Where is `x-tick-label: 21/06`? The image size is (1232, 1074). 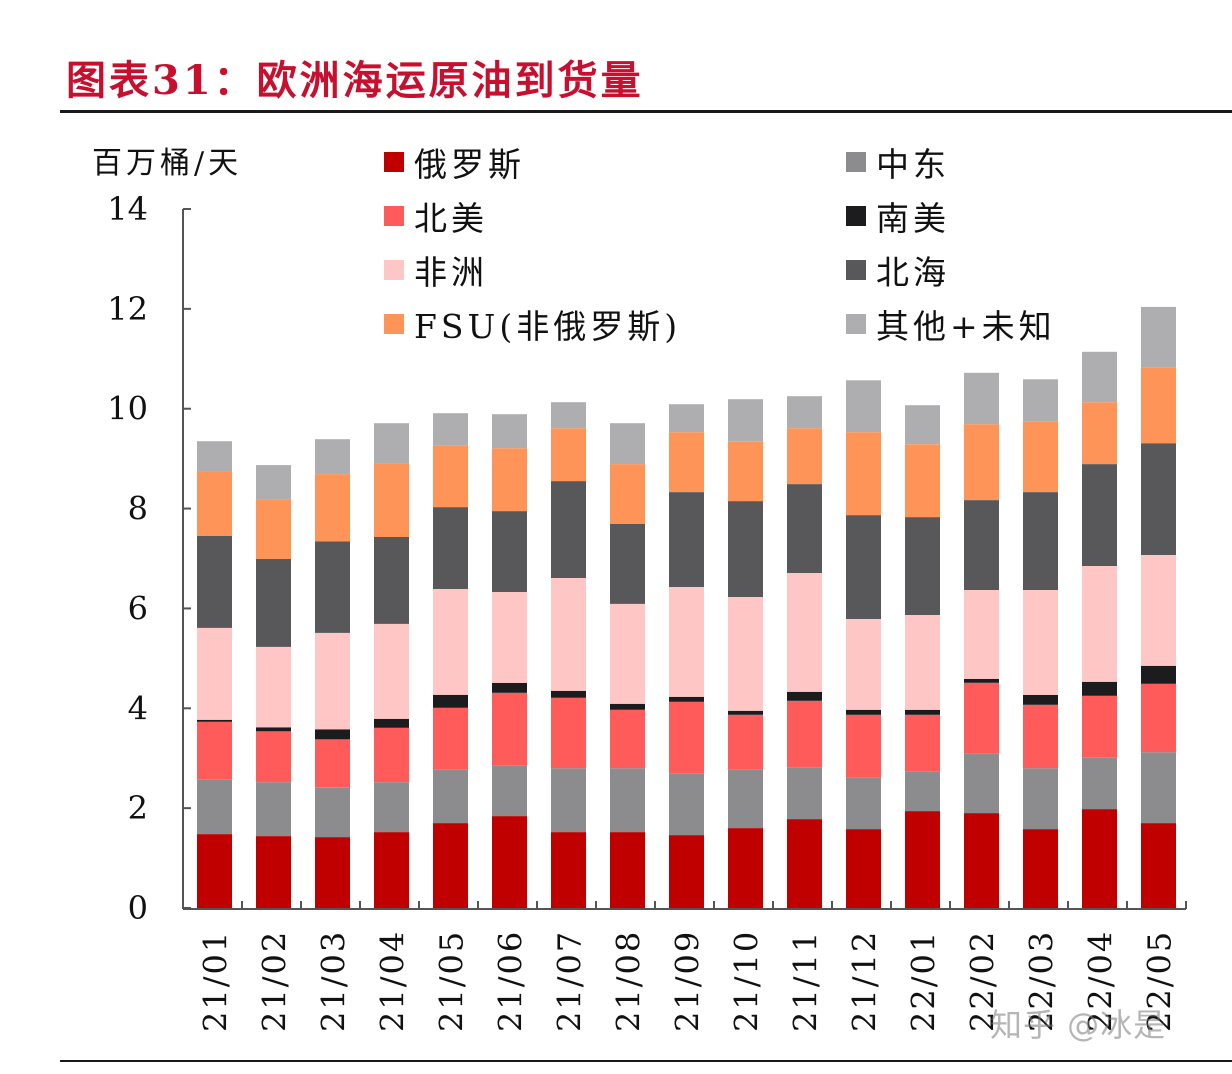 x-tick-label: 21/06 is located at coordinates (511, 981).